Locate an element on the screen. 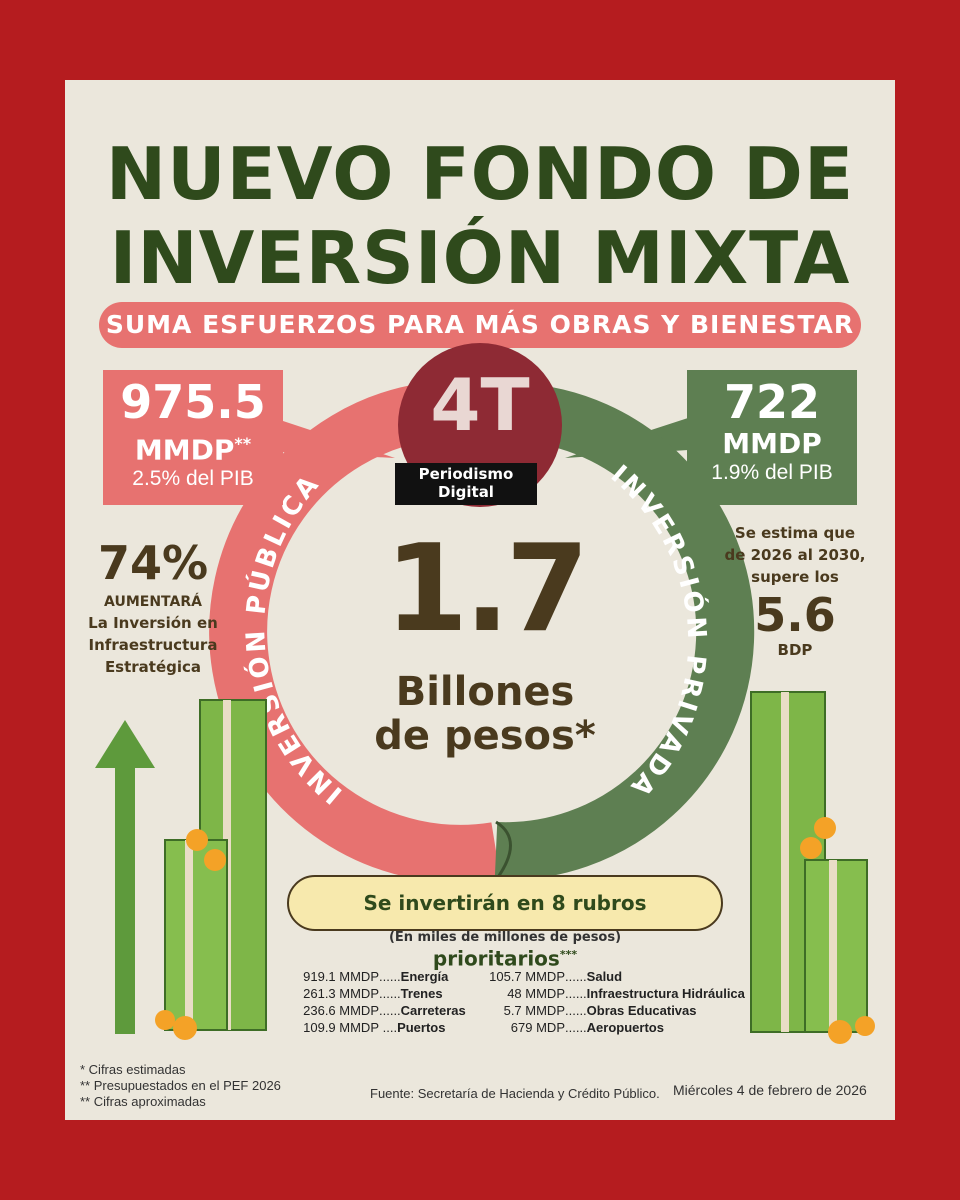 The height and width of the screenshot is (1200, 960). rubro-right-name: Salud is located at coordinates (604, 976).